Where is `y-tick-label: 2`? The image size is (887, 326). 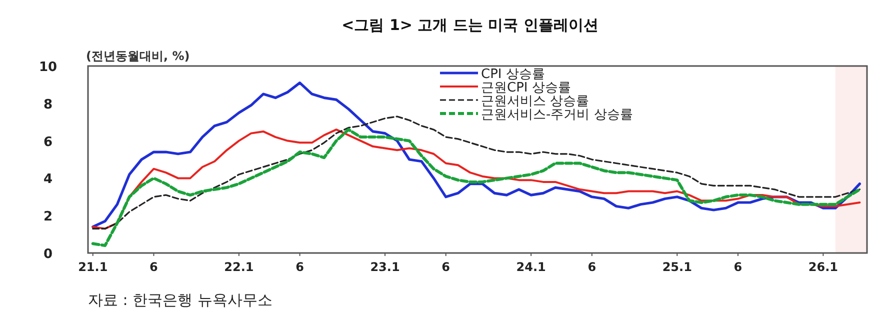 y-tick-label: 2 is located at coordinates (48, 217).